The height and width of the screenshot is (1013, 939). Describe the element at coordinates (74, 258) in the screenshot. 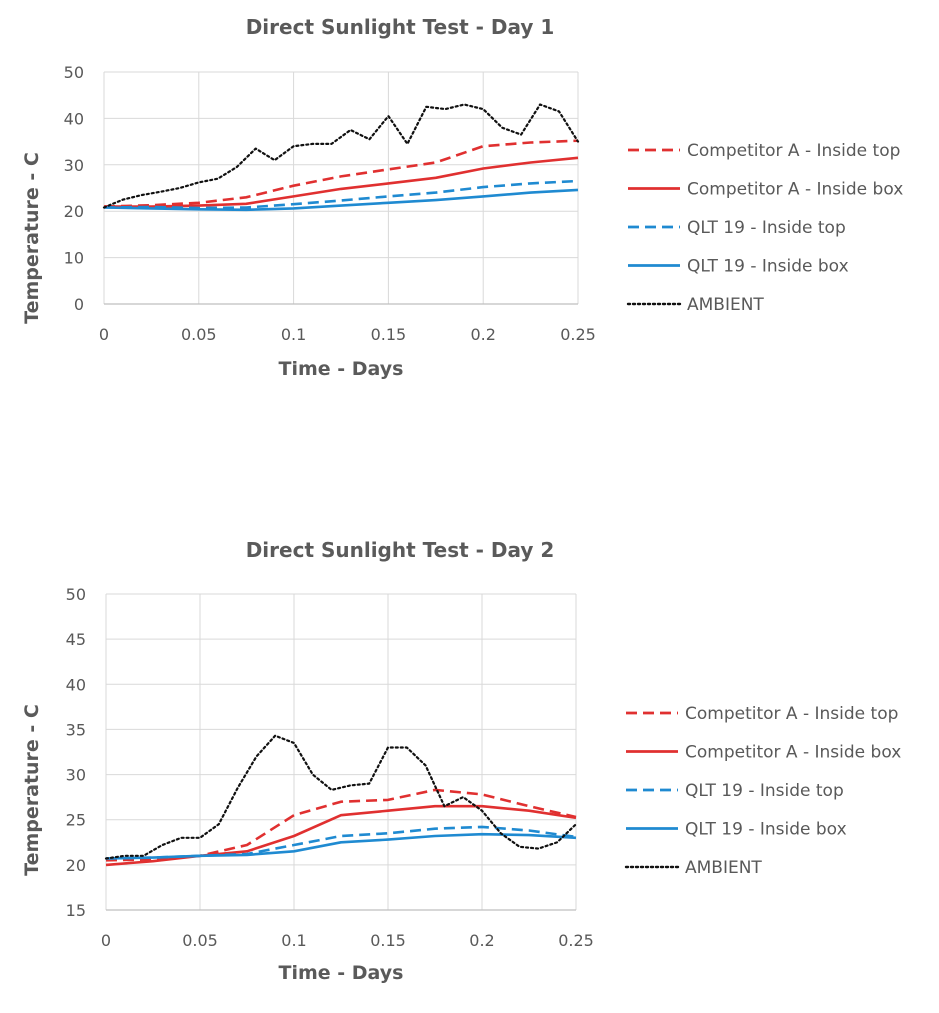

I see `y-tick-label: 10` at that location.